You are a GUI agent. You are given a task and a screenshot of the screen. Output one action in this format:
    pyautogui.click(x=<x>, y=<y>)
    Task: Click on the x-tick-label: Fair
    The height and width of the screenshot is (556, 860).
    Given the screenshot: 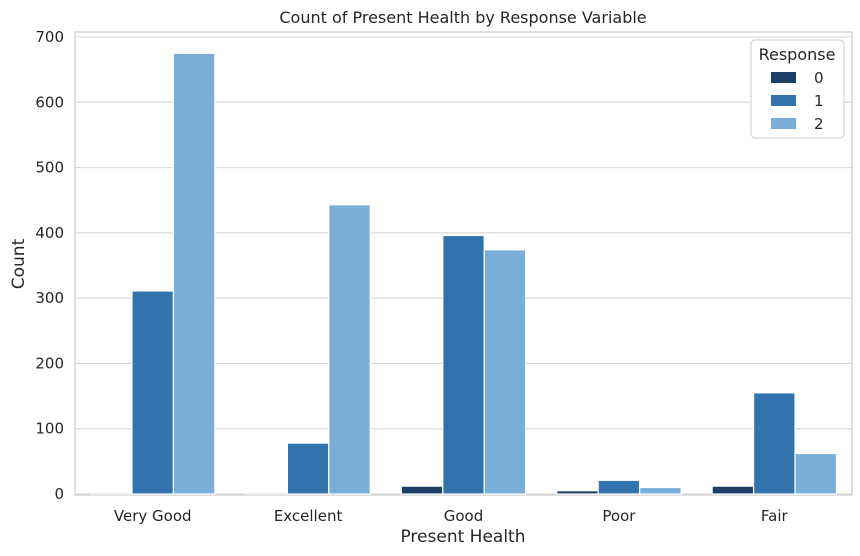 What is the action you would take?
    pyautogui.click(x=775, y=516)
    